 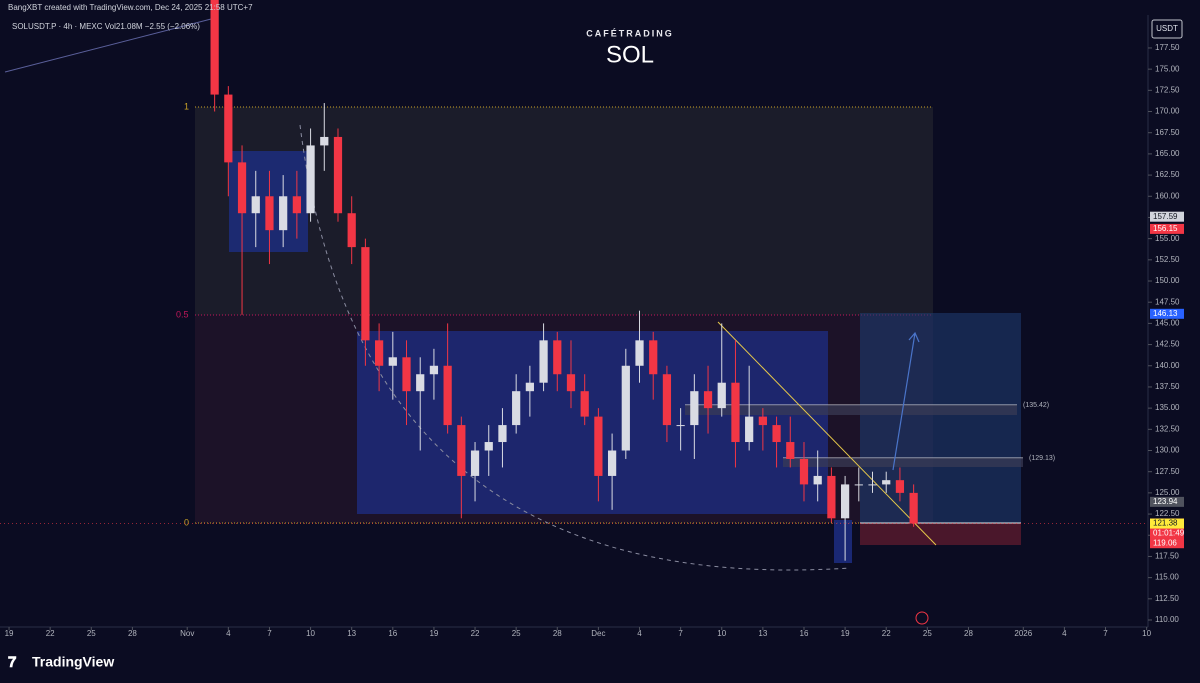 What do you see at coordinates (1167, 428) in the screenshot?
I see `y-tick-label: 132.50` at bounding box center [1167, 428].